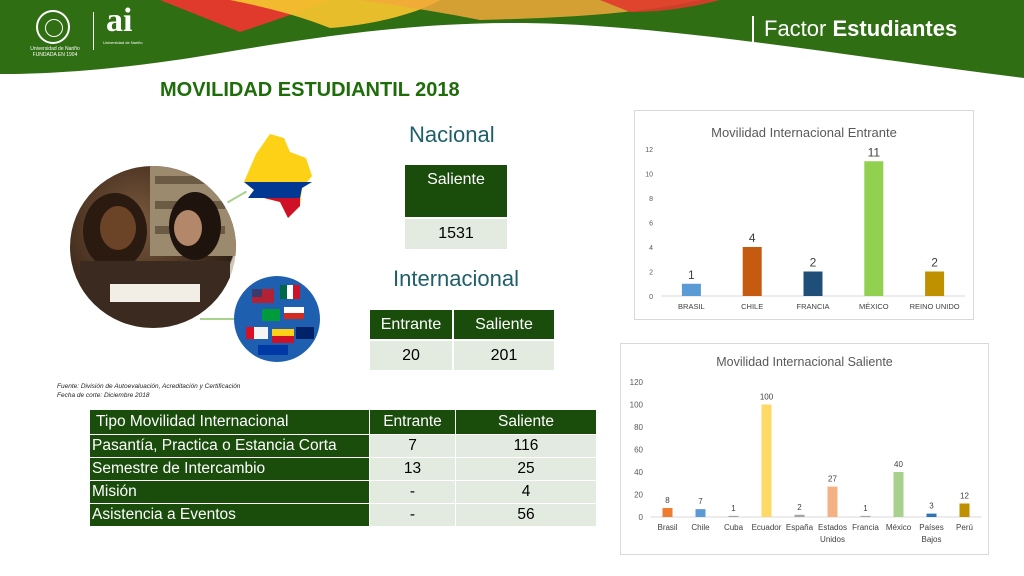 The height and width of the screenshot is (576, 1024). Describe the element at coordinates (638, 472) in the screenshot. I see `y-tick-label: 40` at that location.